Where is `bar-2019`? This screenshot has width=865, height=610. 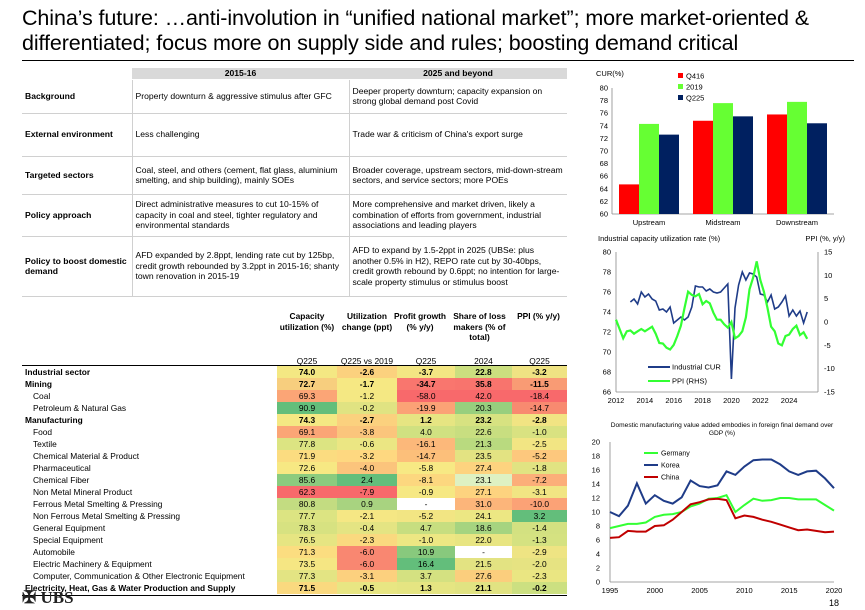
bar-2019 is located at coordinates (723, 158).